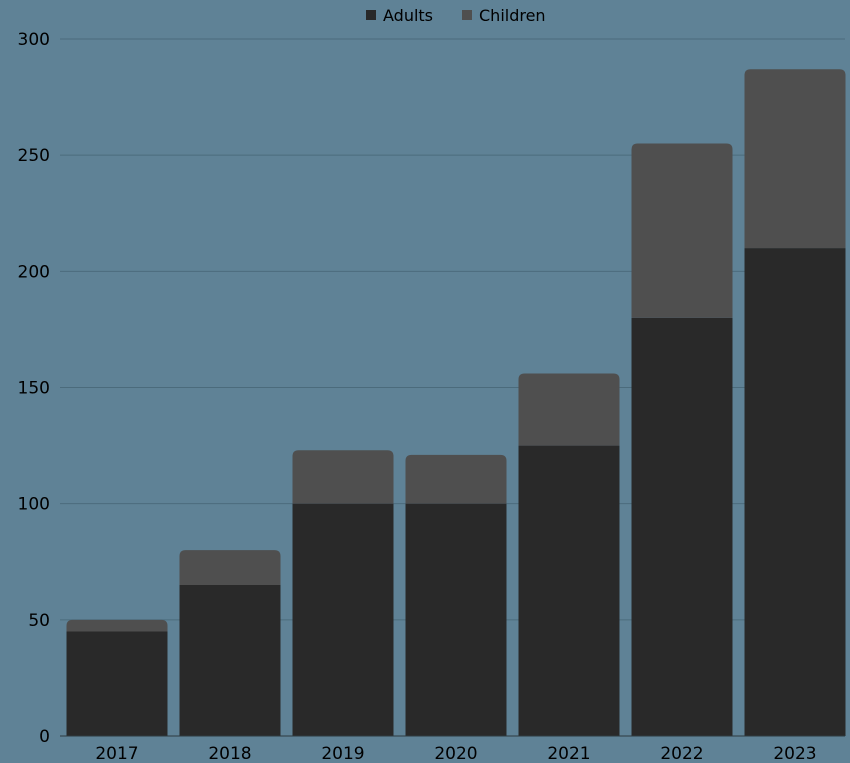 The image size is (850, 763). Describe the element at coordinates (569, 409) in the screenshot. I see `bar-children-2021` at that location.